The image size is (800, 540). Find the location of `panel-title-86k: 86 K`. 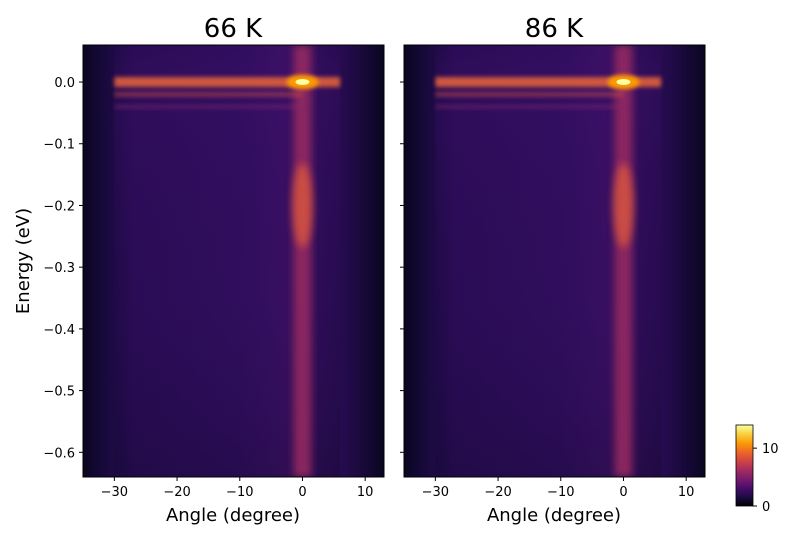

panel-title-86k: 86 K is located at coordinates (554, 29).